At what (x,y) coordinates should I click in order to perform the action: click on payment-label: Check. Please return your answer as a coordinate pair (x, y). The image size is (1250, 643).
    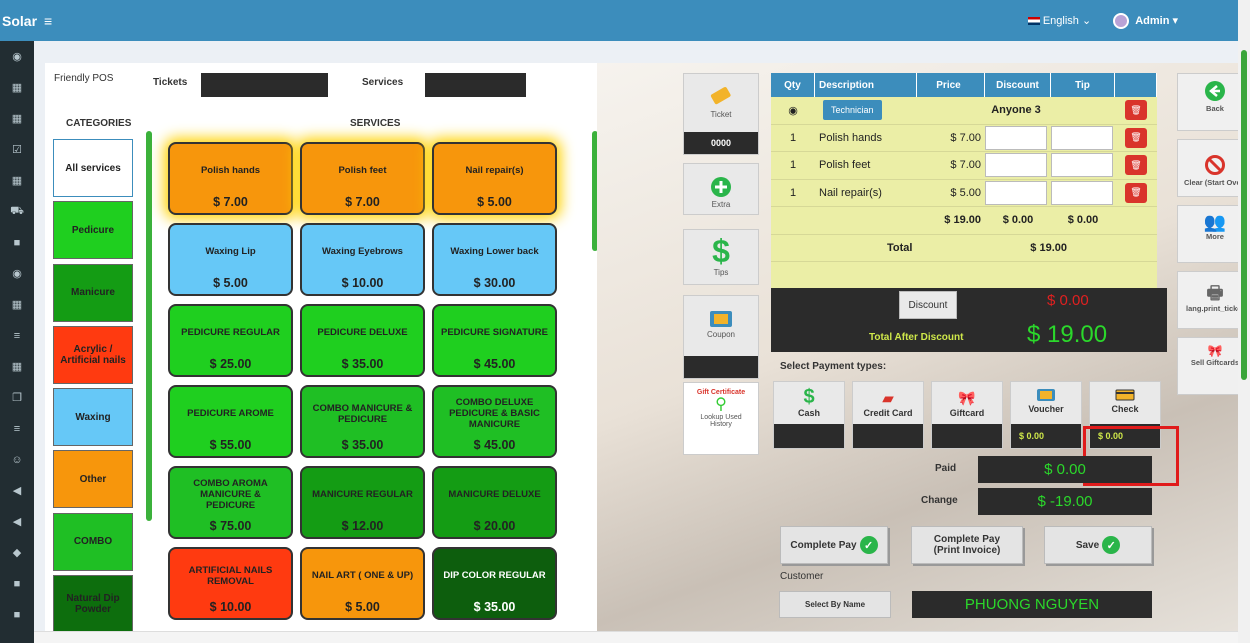
    Looking at the image, I should click on (1125, 409).